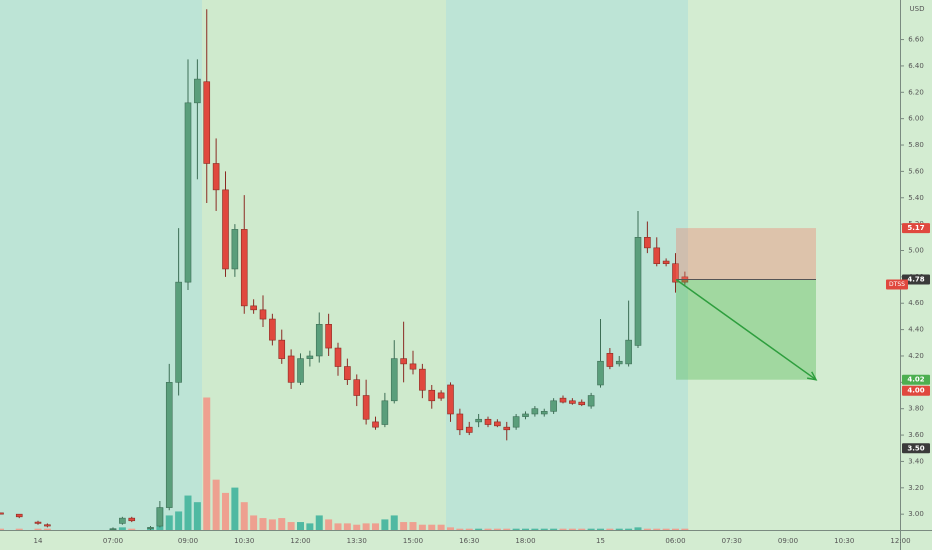  I want to click on x-tick-label: 15, so click(600, 541).